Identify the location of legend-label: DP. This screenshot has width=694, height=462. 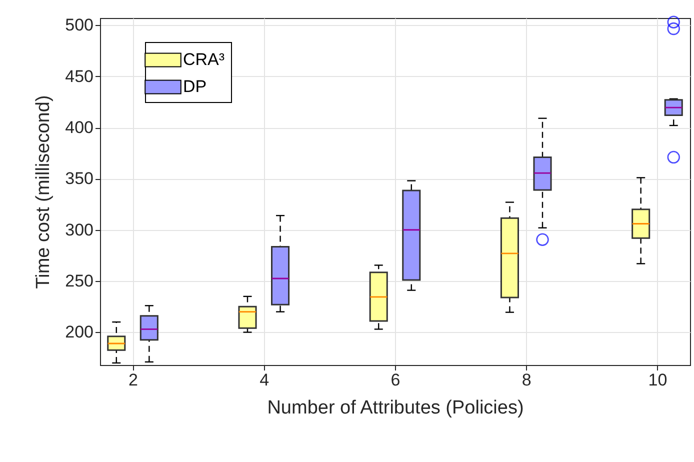
(195, 86).